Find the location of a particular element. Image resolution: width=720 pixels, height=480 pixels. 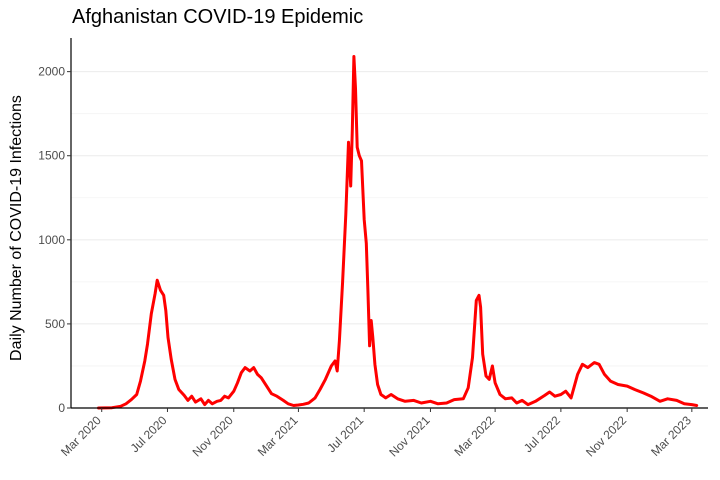

x-tick-label-0: Mar 2020 is located at coordinates (81, 436).